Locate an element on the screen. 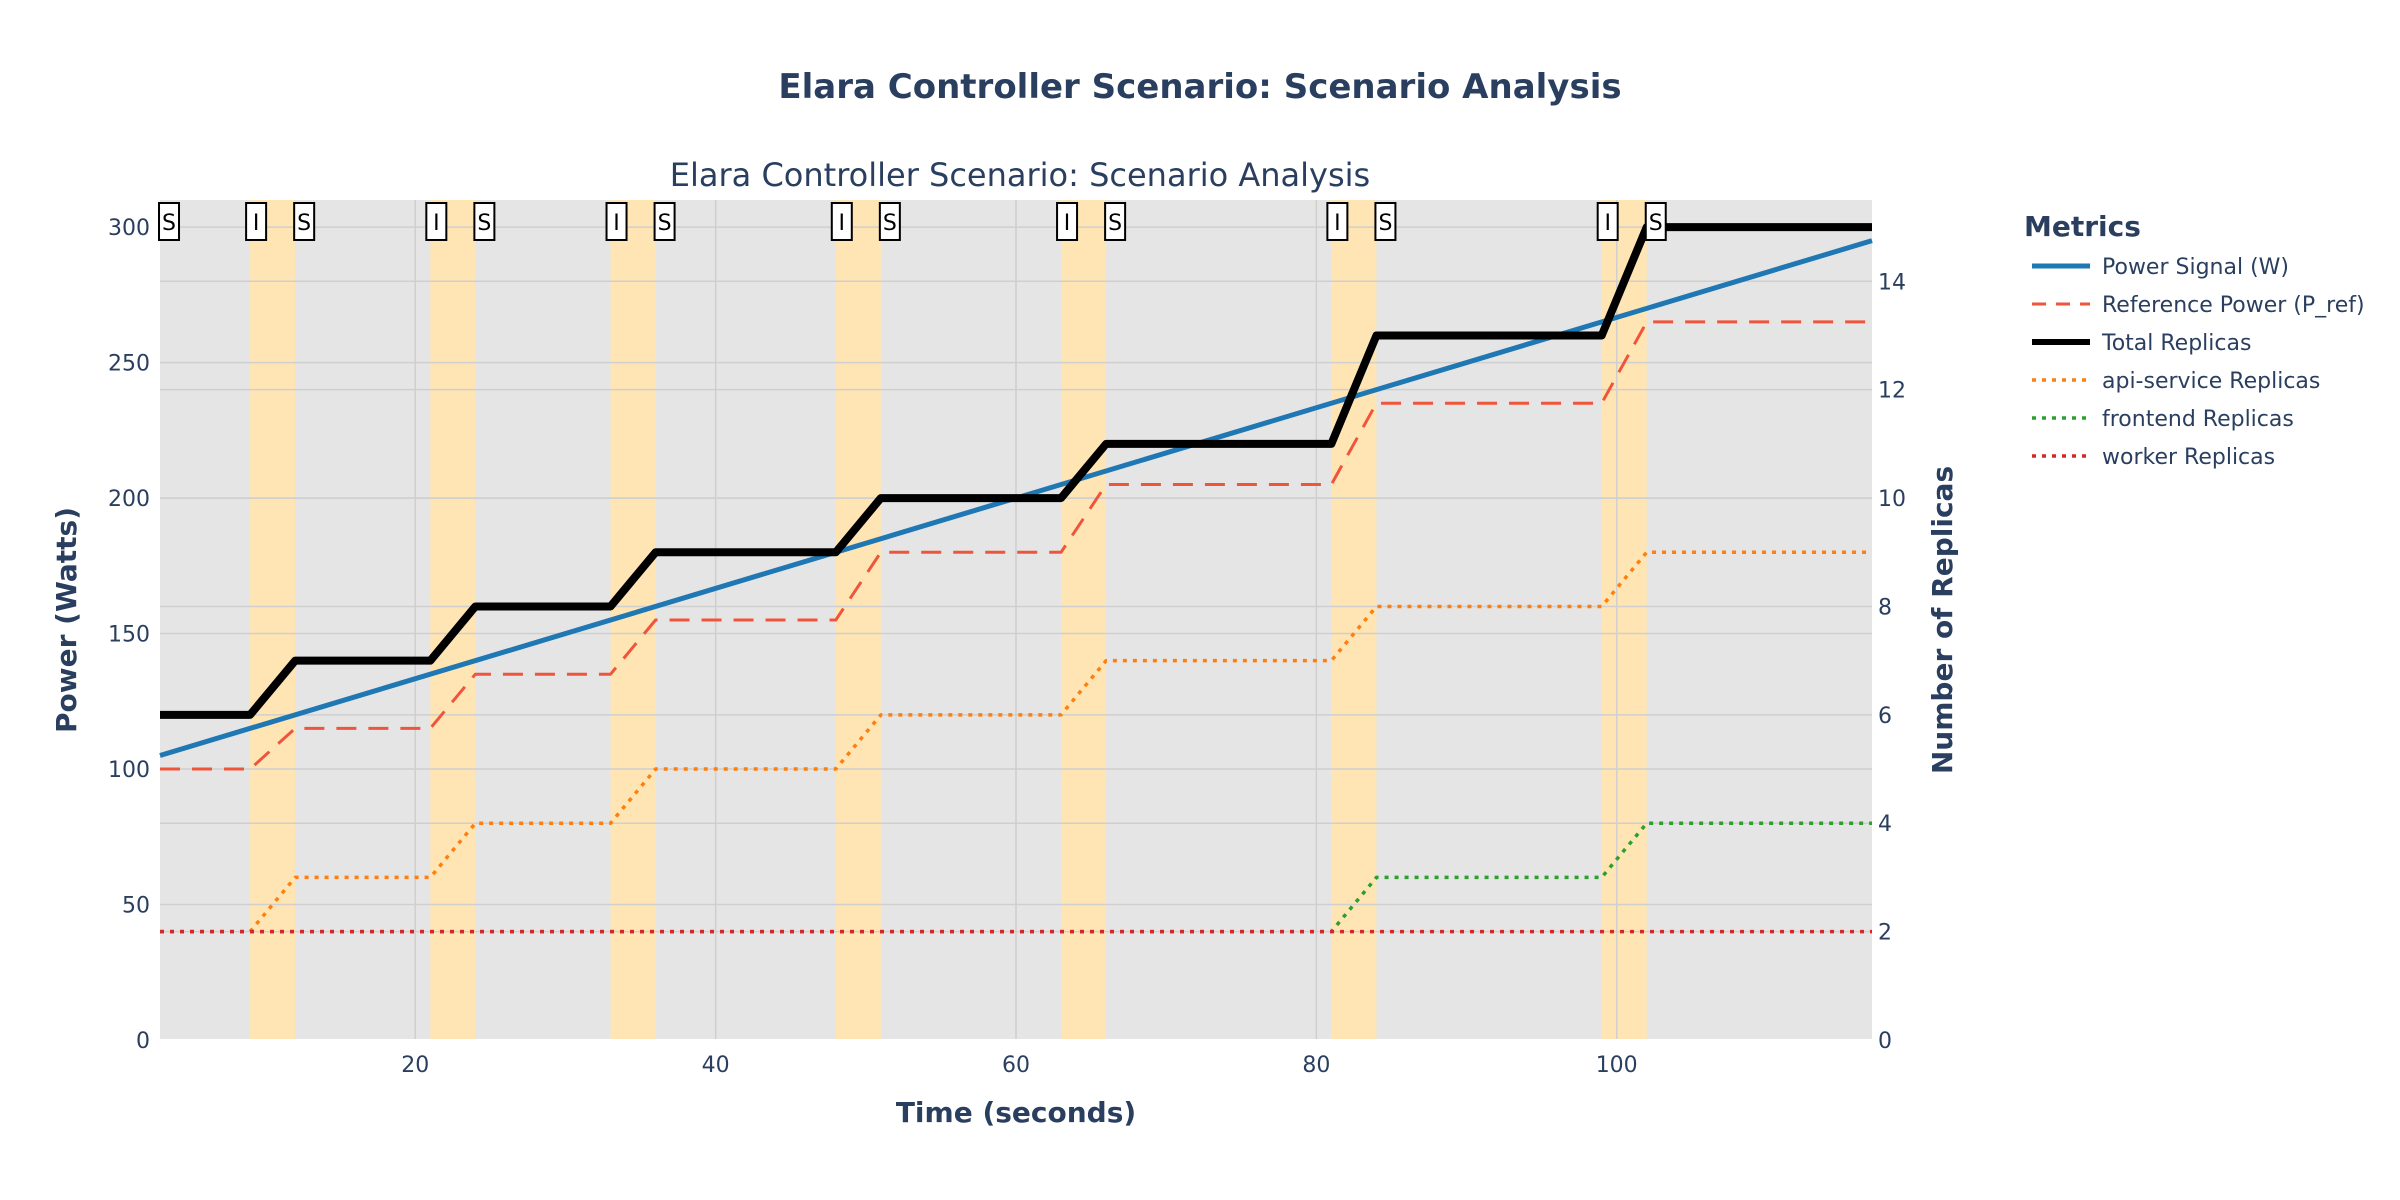 This screenshot has height=1200, width=2400. y2-axis-title: Number of Replicas is located at coordinates (1942, 620).